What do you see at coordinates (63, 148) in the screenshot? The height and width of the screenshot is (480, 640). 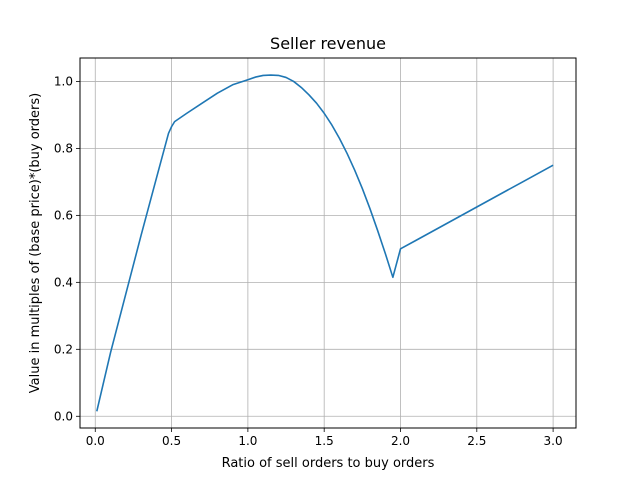 I see `y-tick-label: 0.8` at bounding box center [63, 148].